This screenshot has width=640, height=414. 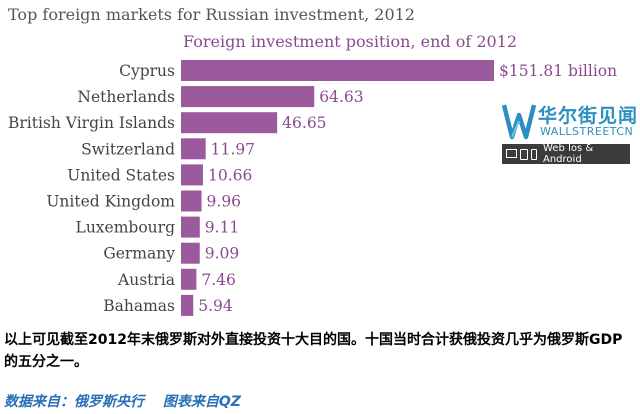 What do you see at coordinates (304, 123) in the screenshot?
I see `value-label: 46.65` at bounding box center [304, 123].